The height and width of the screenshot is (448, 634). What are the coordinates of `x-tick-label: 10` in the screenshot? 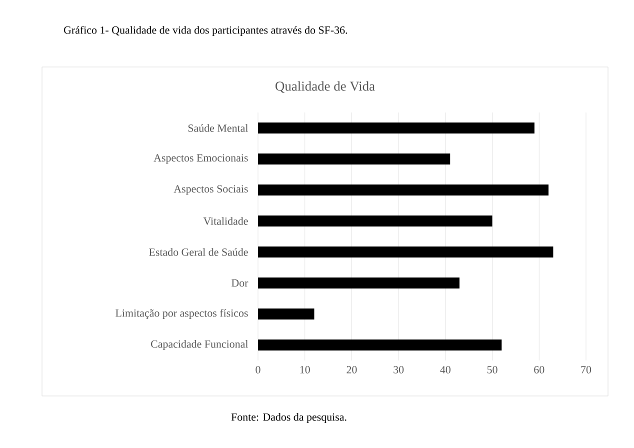 It's located at (305, 370).